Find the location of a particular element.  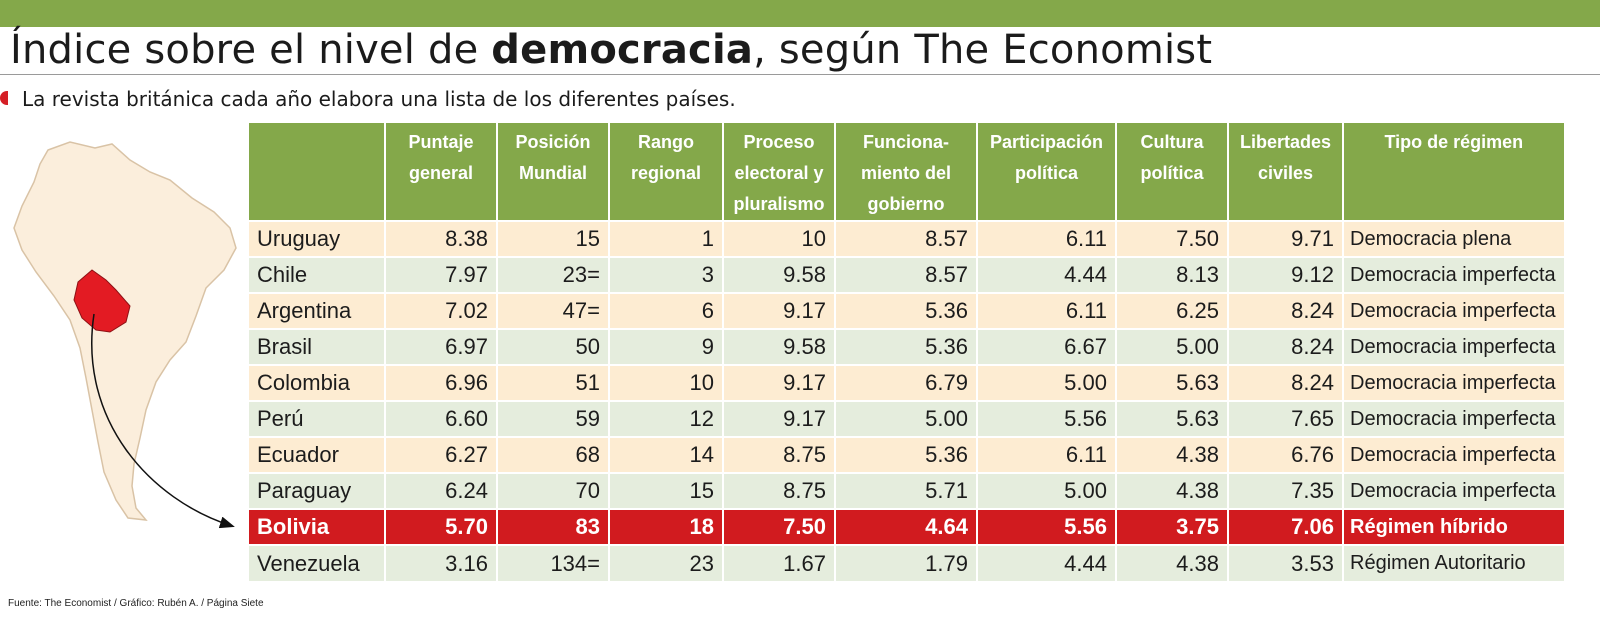

value-cell: 134= is located at coordinates (553, 562).